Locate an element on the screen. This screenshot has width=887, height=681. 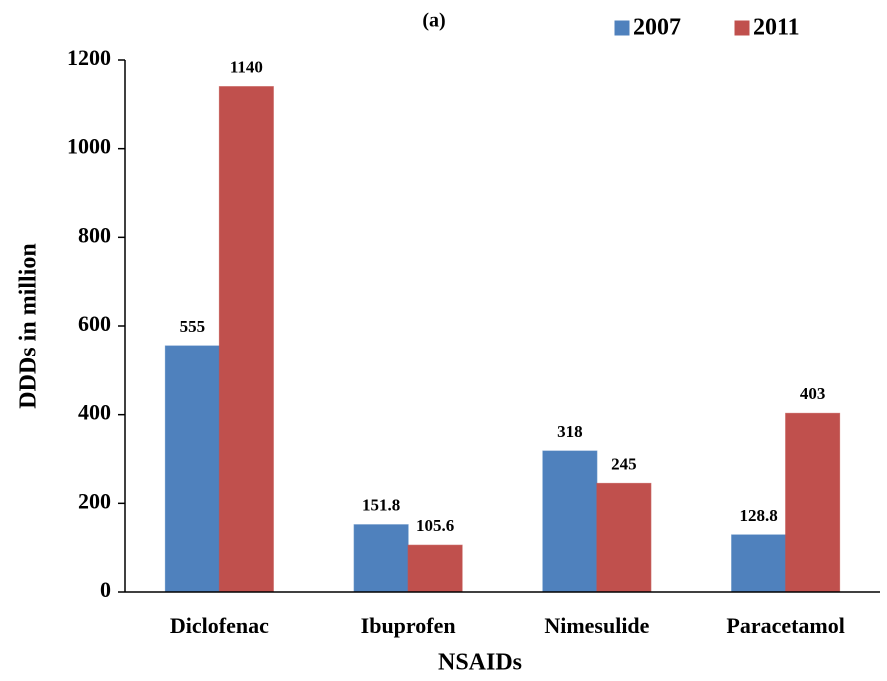
x-tick-label: Nimesulide is located at coordinates (596, 625).